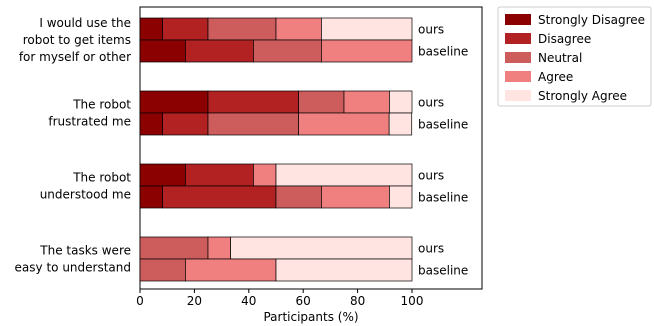  What do you see at coordinates (219, 51) in the screenshot?
I see `bar-segment-q1-baseline-disagree` at bounding box center [219, 51].